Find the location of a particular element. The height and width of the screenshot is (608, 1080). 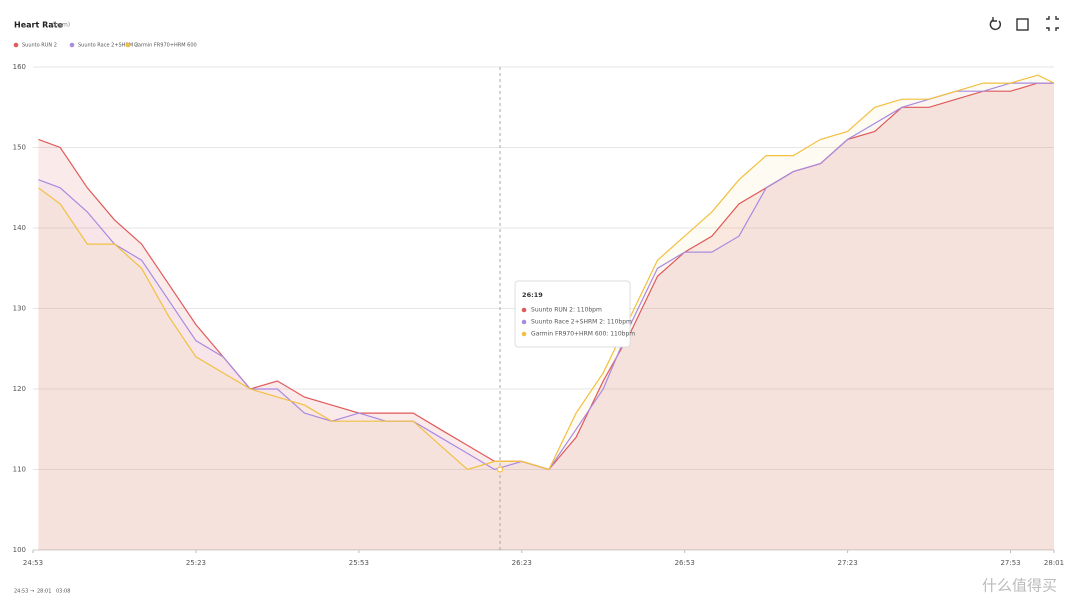

tooltip-box is located at coordinates (572, 314).